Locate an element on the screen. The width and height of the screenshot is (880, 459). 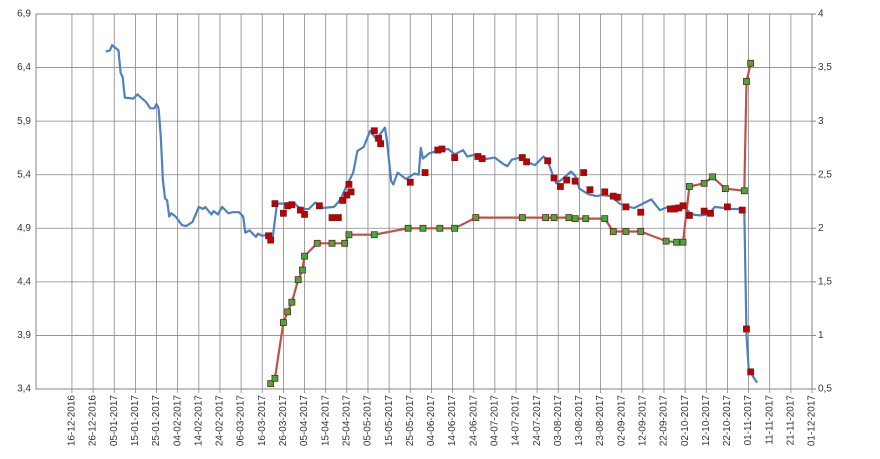
y-tick-label: 5,4 is located at coordinates (24, 174).